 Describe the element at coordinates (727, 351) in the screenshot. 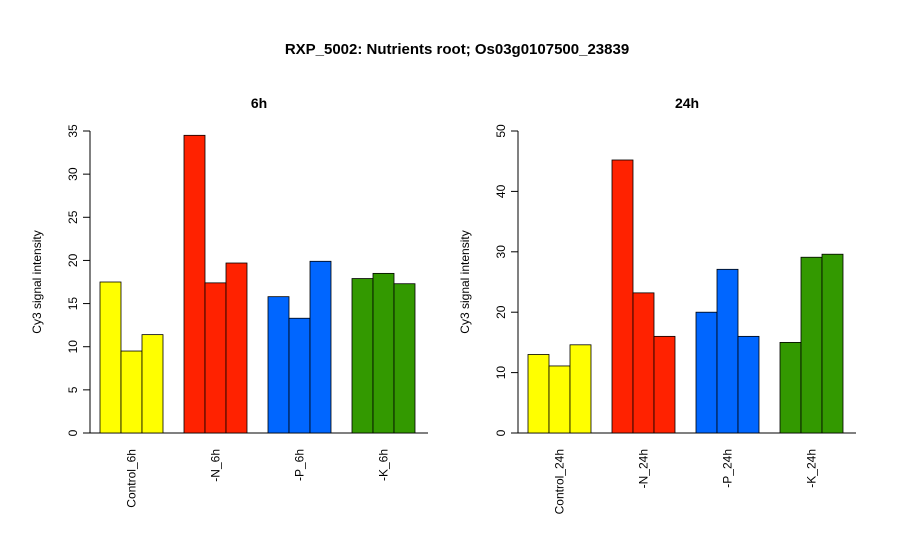

I see `bar--P_24h-2` at that location.